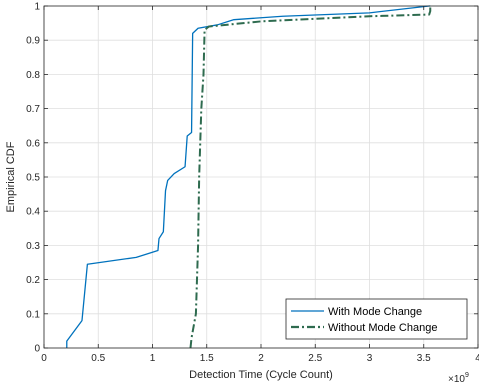 This screenshot has width=479, height=386. Describe the element at coordinates (315, 358) in the screenshot. I see `x-tick-label: 2.5` at that location.